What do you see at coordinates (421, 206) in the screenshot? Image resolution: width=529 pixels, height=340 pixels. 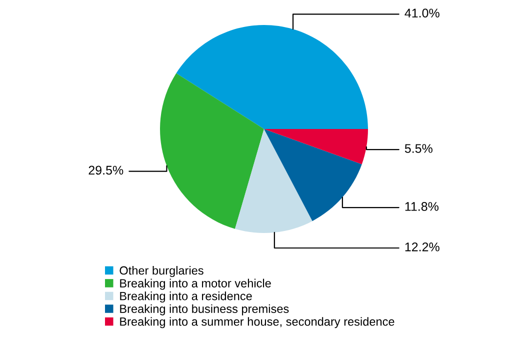 I see `data-label: 11.8%` at bounding box center [421, 206].